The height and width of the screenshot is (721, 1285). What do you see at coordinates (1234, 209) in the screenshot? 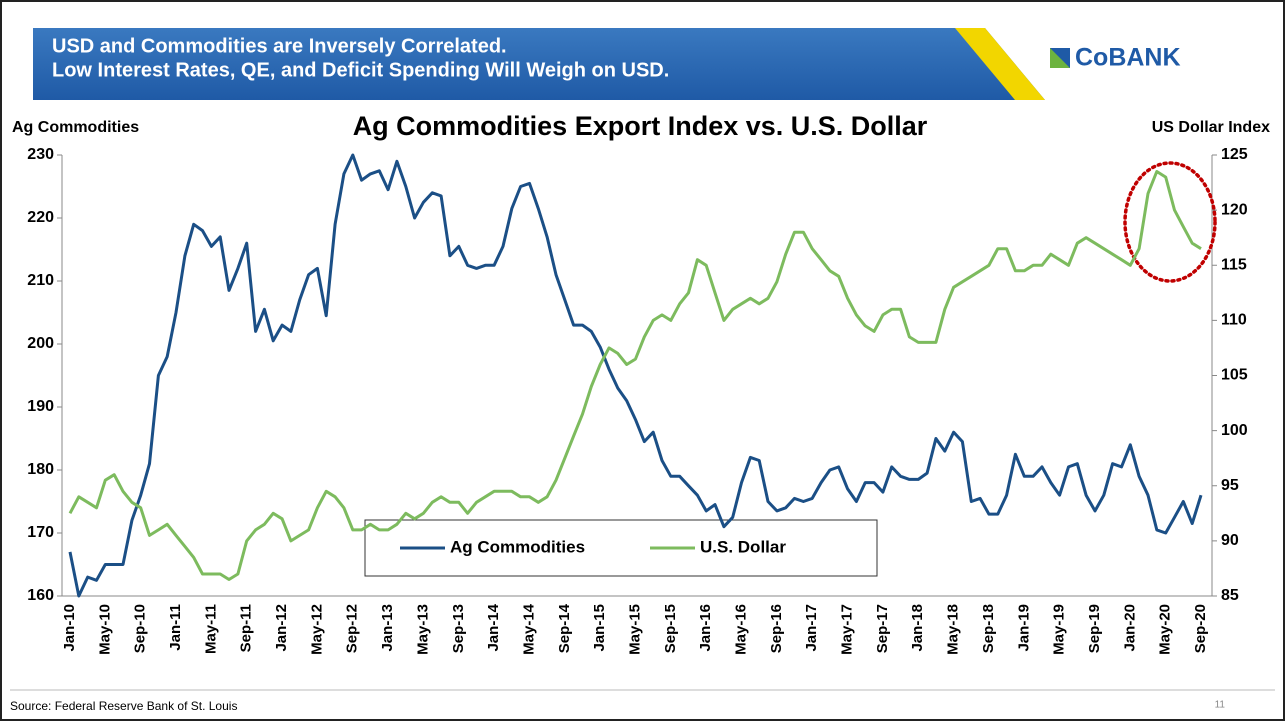
I see `y2-tick-label: 120` at bounding box center [1234, 209].